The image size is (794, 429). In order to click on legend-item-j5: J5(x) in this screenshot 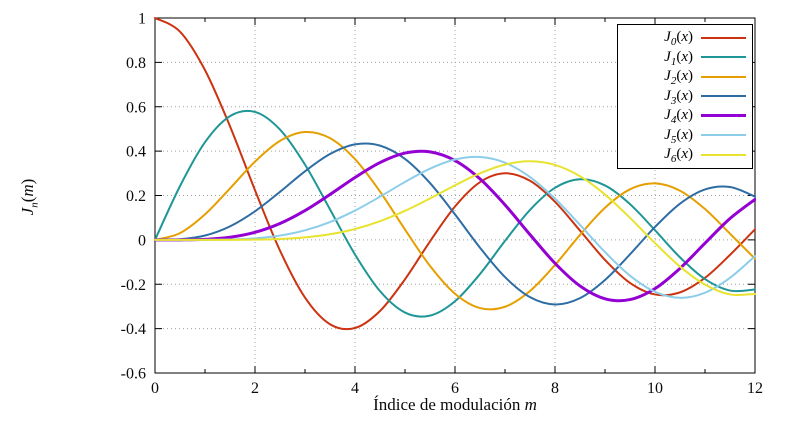, I will do `click(685, 136)`.